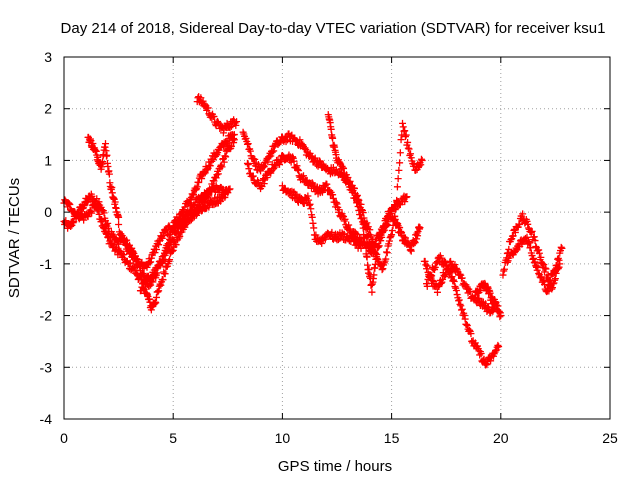  I want to click on x-tick-label: 5, so click(173, 438).